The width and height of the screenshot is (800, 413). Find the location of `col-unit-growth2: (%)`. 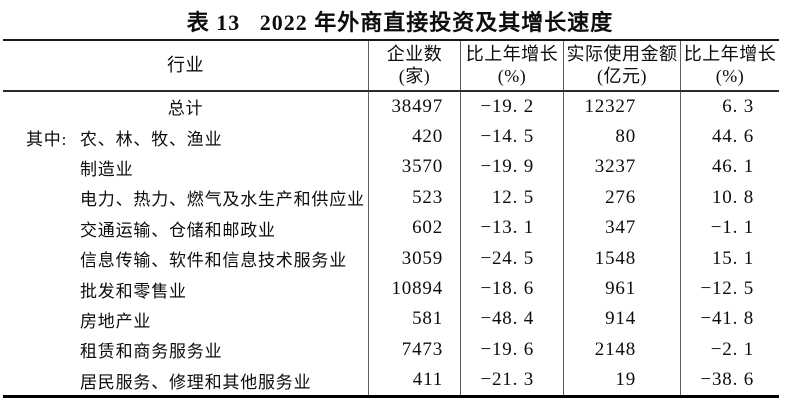

col-unit-growth2: (%) is located at coordinates (730, 76).